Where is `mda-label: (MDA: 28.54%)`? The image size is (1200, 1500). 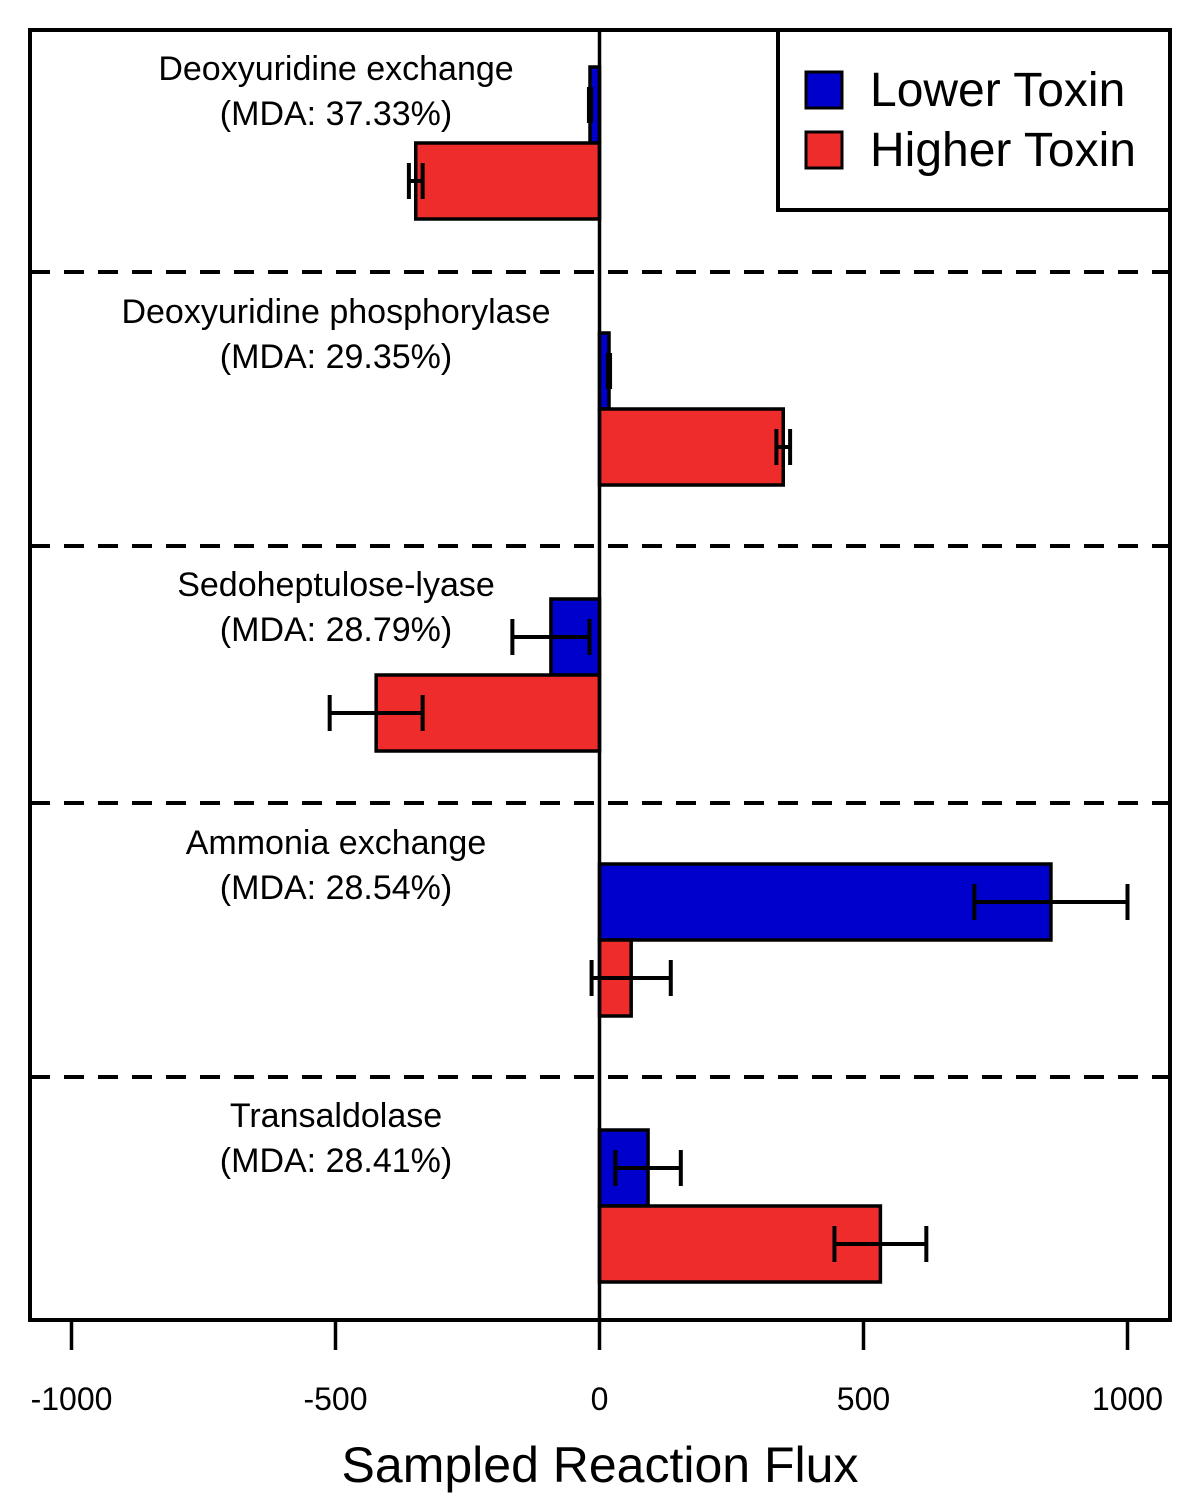
mda-label: (MDA: 28.54%) is located at coordinates (336, 888).